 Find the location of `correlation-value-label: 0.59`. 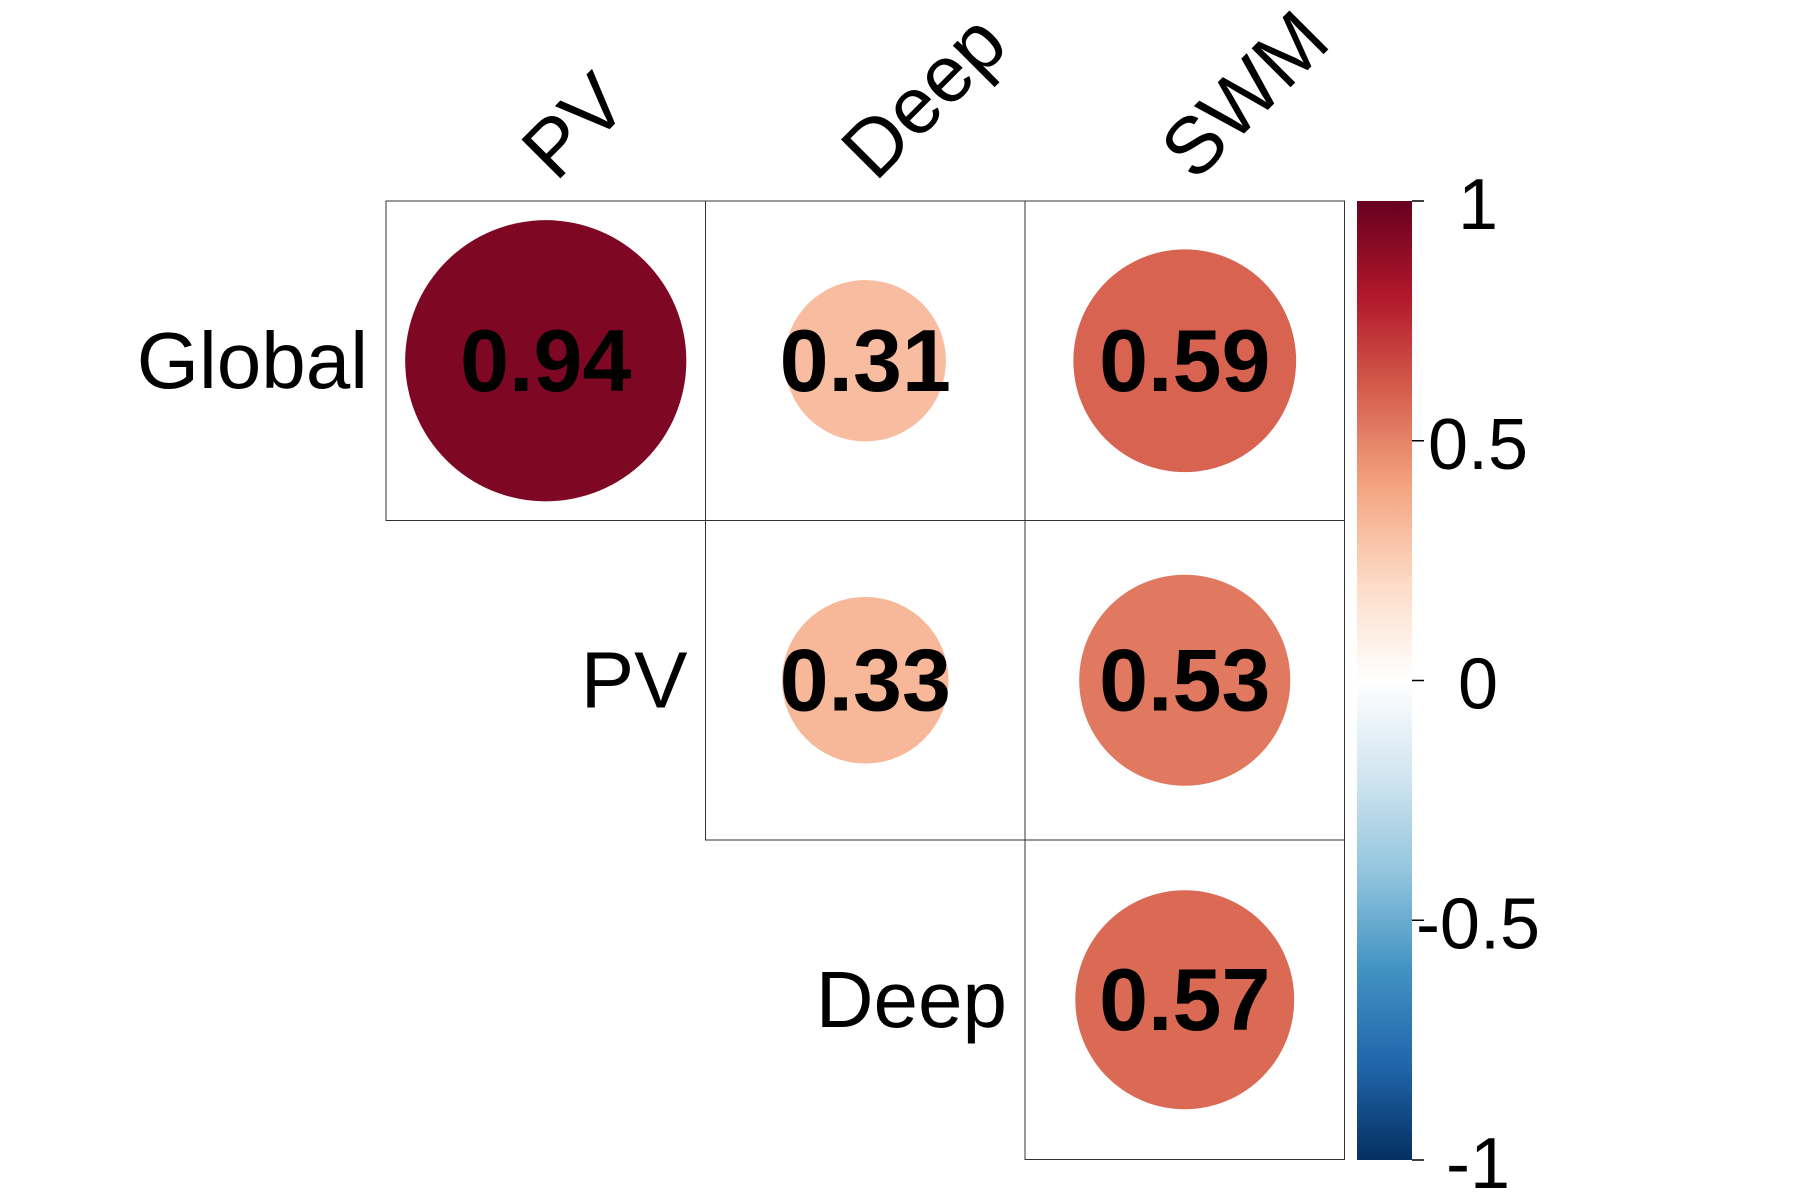

correlation-value-label: 0.59 is located at coordinates (1184, 360).